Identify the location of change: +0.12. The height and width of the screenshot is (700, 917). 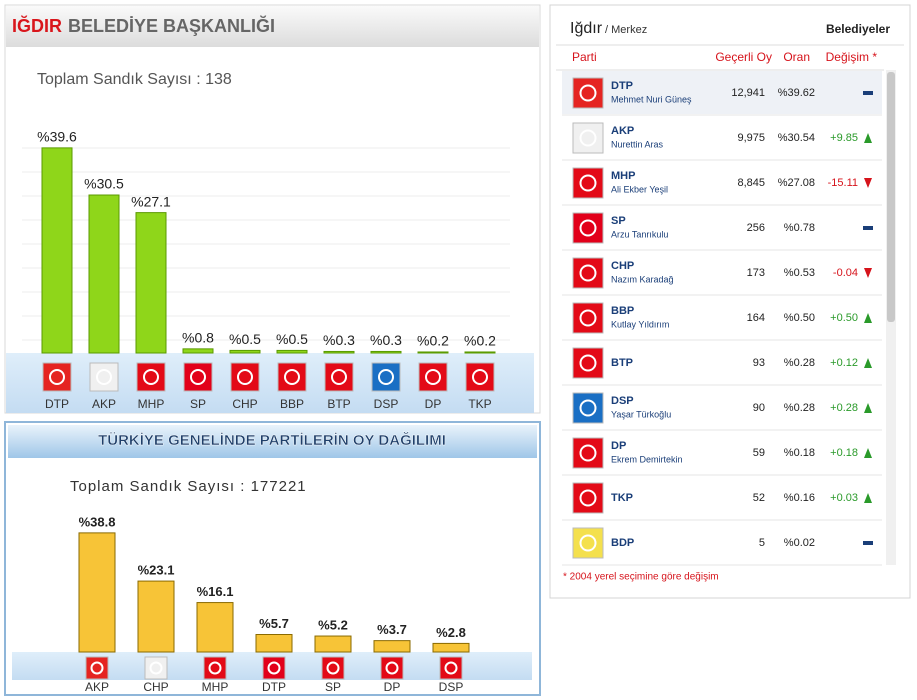
(844, 363).